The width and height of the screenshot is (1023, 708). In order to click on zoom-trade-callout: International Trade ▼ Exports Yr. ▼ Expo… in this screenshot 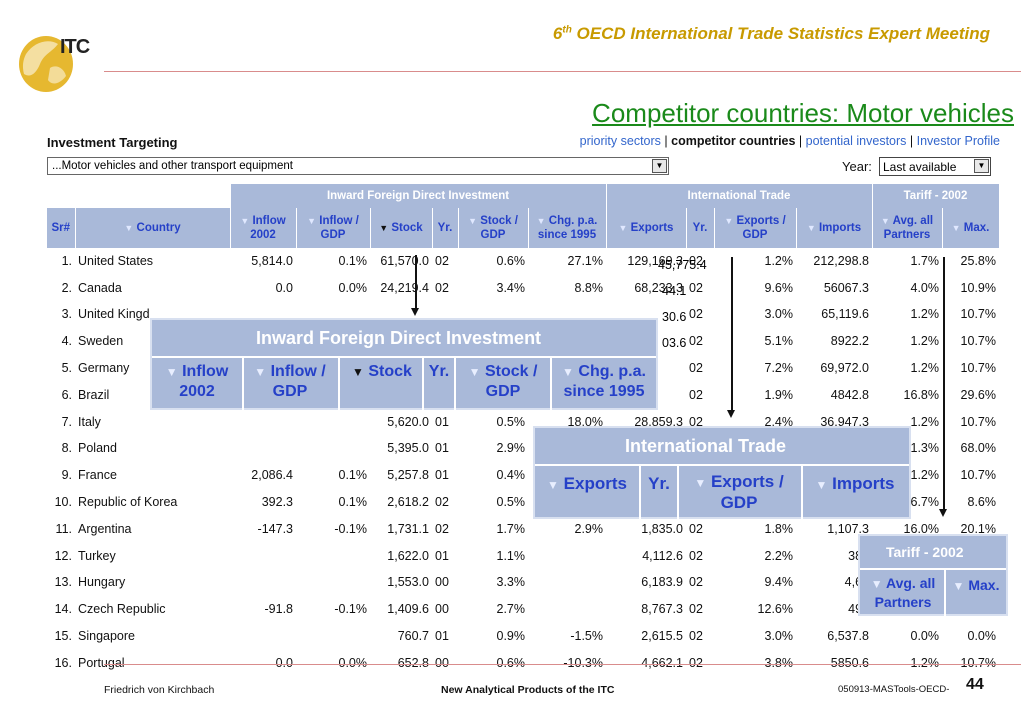, I will do `click(722, 472)`.